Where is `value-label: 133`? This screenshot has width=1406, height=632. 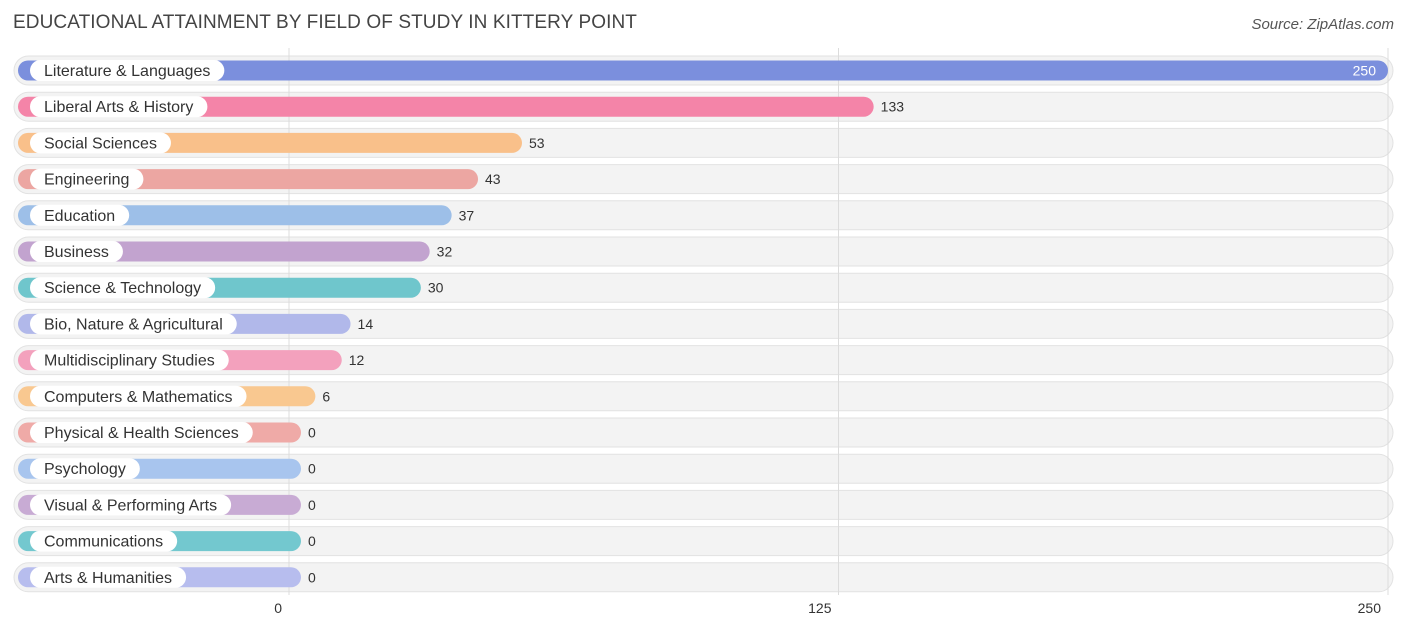 value-label: 133 is located at coordinates (893, 107).